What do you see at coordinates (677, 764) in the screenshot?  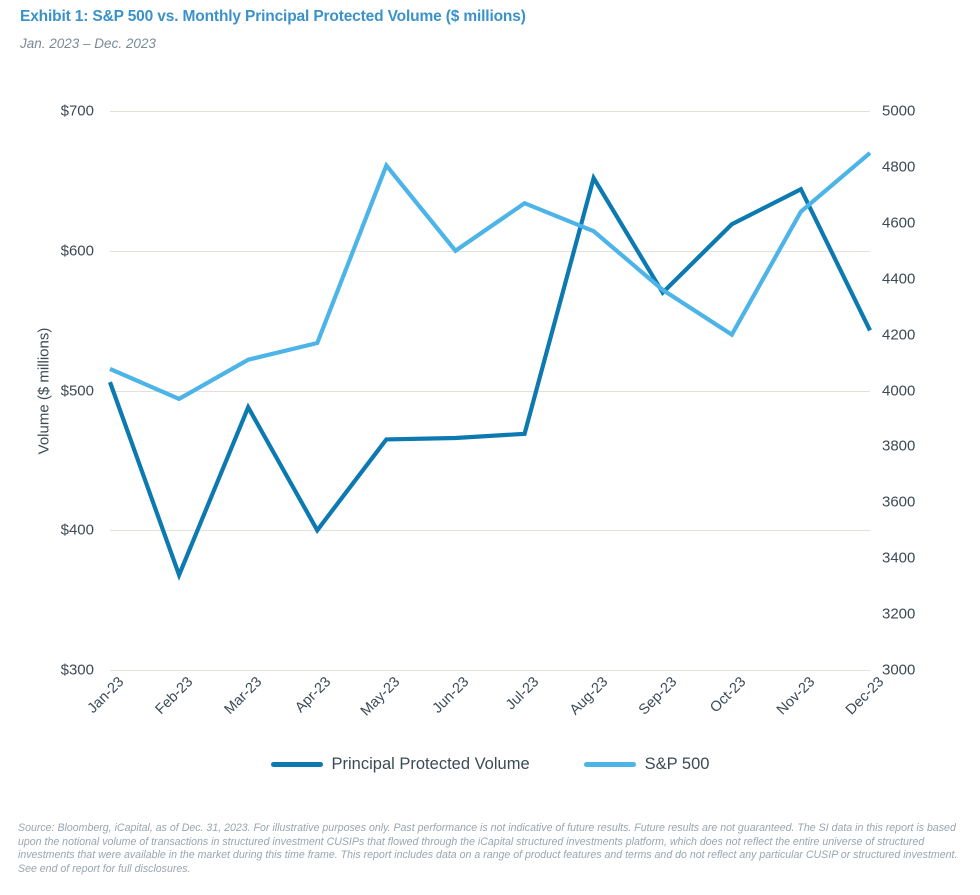 I see `legend-label: S&P 500` at bounding box center [677, 764].